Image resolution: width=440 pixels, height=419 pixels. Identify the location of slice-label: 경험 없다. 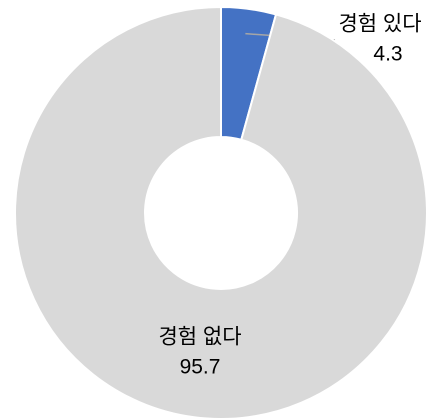
(199, 337).